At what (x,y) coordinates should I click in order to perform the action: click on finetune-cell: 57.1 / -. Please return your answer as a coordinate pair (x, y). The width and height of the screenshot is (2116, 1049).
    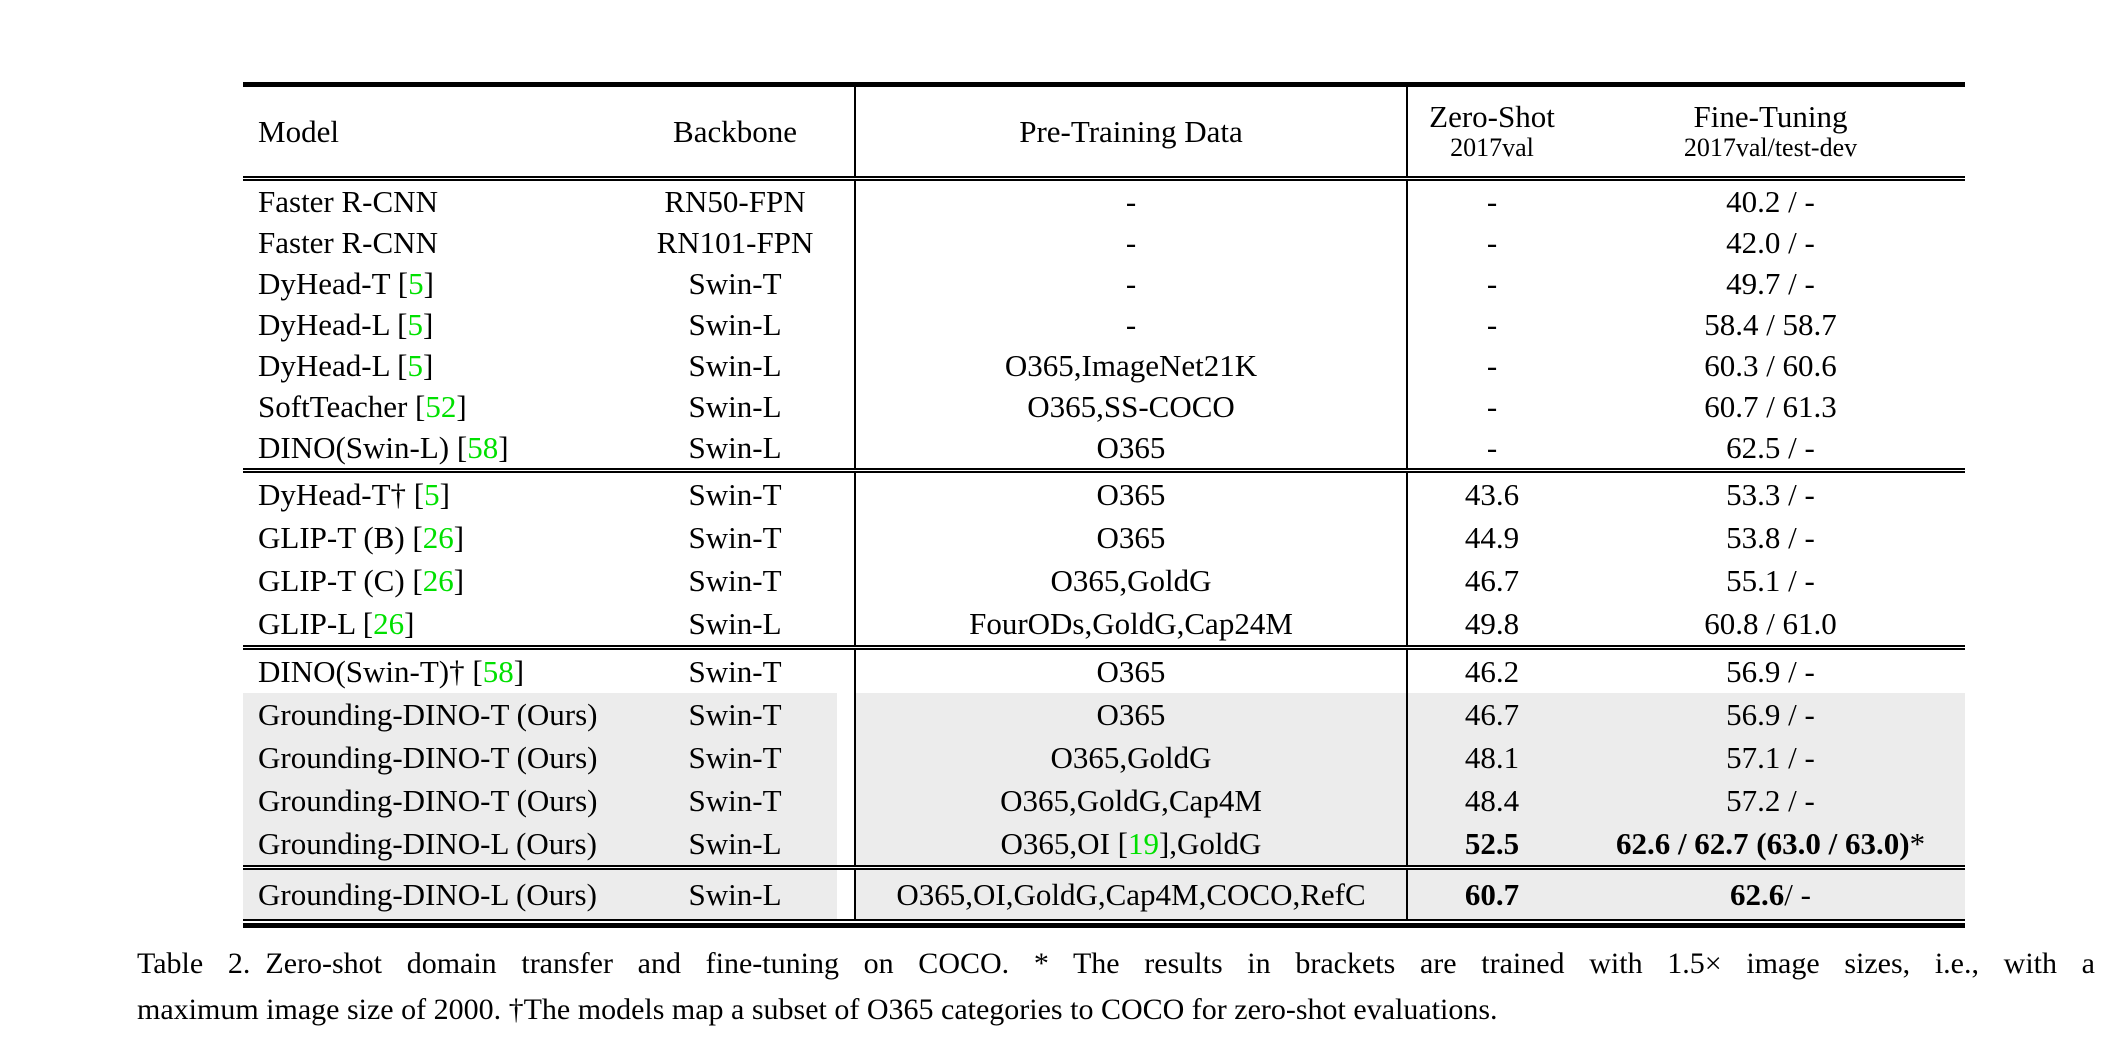
    Looking at the image, I should click on (1770, 757).